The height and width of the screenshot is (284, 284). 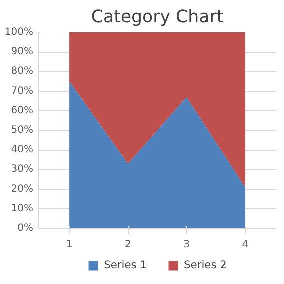 What do you see at coordinates (22, 130) in the screenshot?
I see `y-tick-label: 50%` at bounding box center [22, 130].